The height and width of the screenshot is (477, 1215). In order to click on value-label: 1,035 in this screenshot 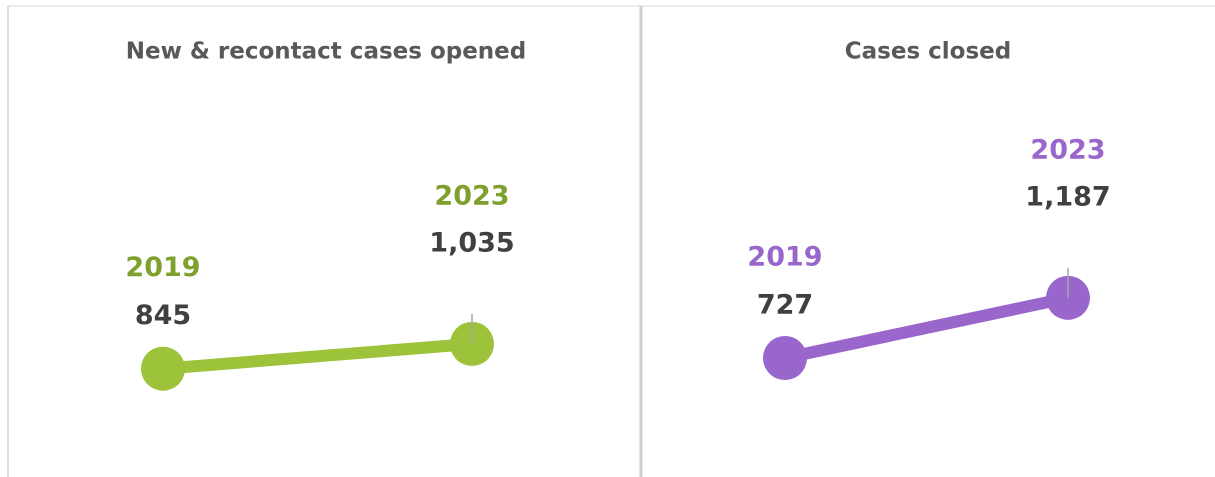, I will do `click(471, 242)`.